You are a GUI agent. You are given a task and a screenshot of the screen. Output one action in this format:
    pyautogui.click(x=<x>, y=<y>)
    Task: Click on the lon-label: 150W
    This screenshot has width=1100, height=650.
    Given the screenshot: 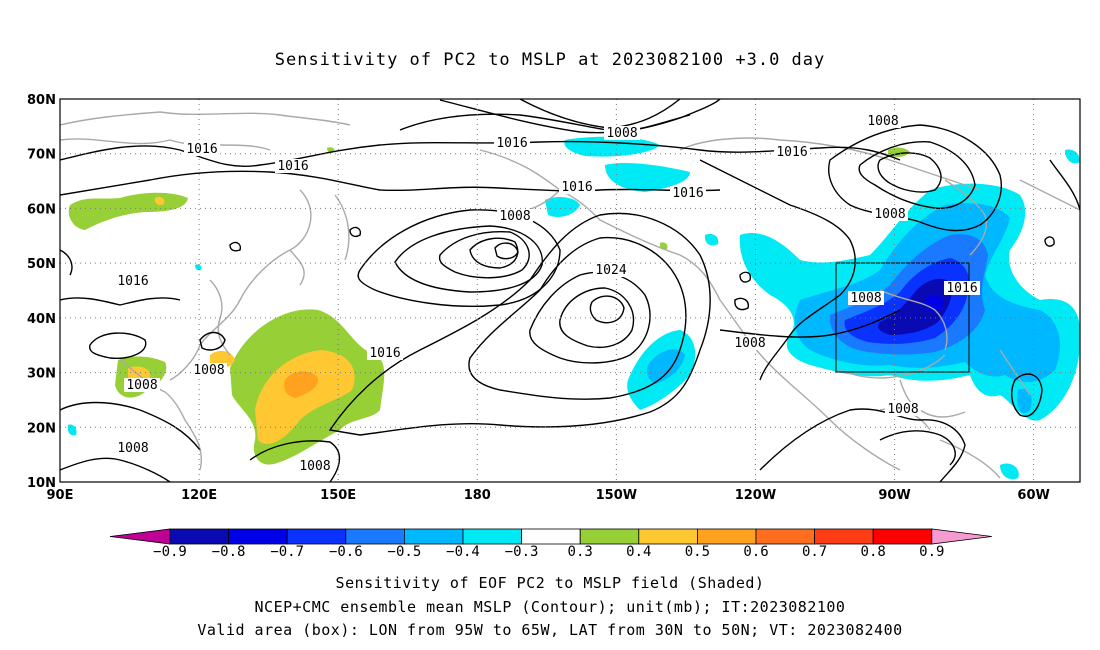 What is the action you would take?
    pyautogui.click(x=616, y=495)
    